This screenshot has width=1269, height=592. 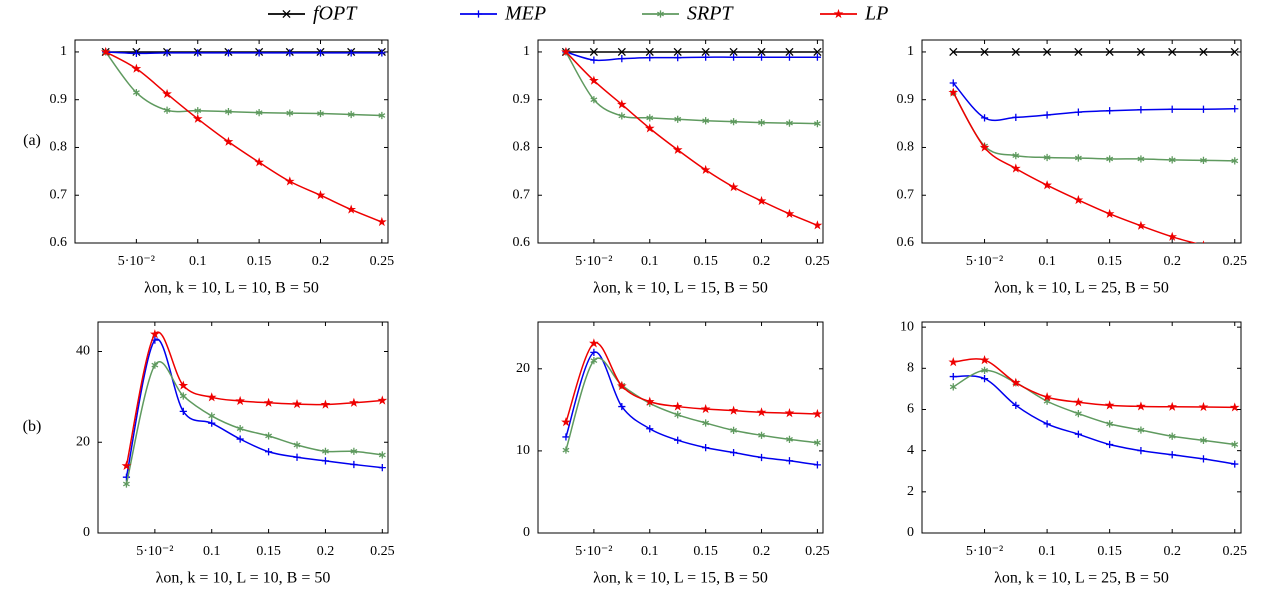 I want to click on legend-marker, so click(x=478, y=14).